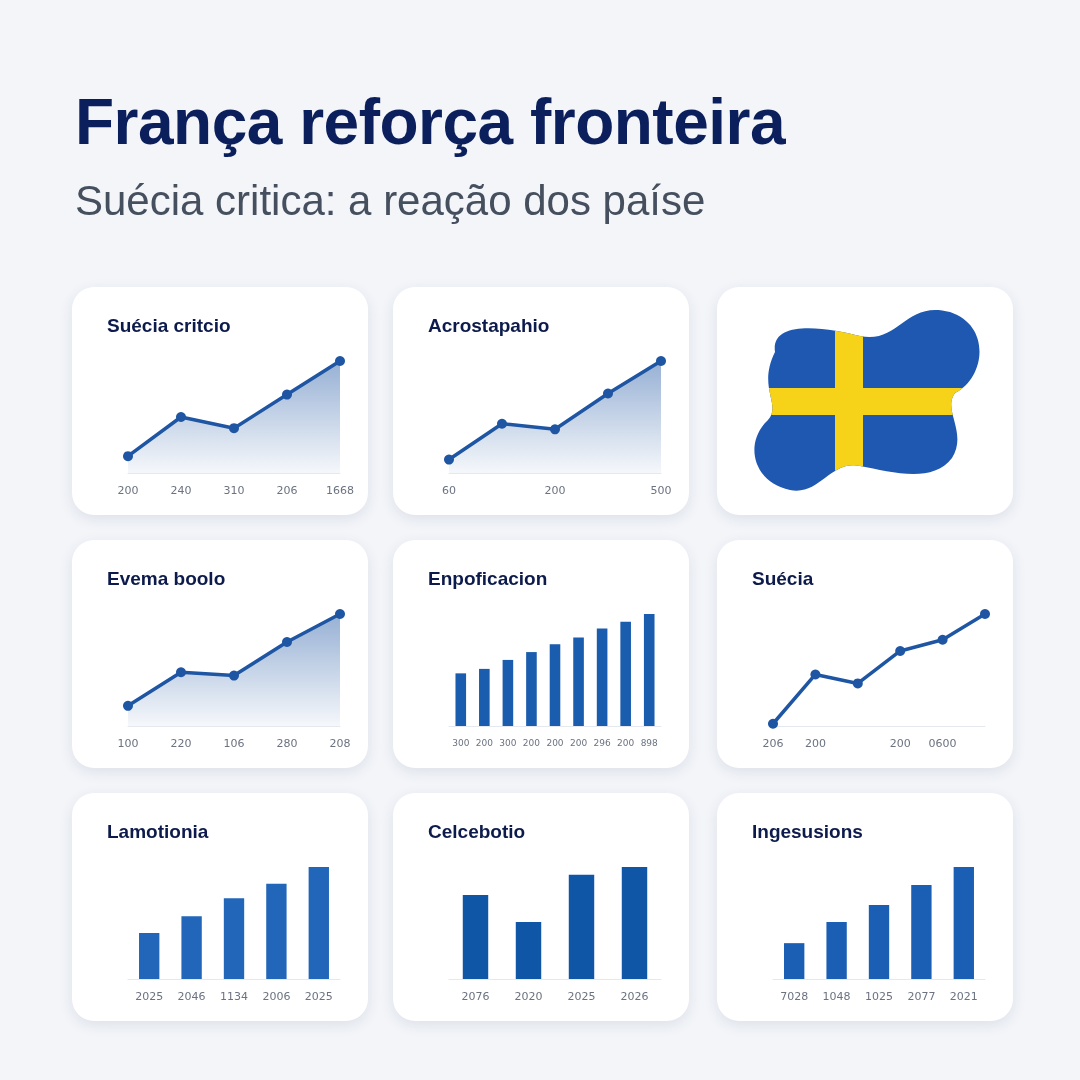  Describe the element at coordinates (181, 490) in the screenshot. I see `x-tick-label: 240` at that location.